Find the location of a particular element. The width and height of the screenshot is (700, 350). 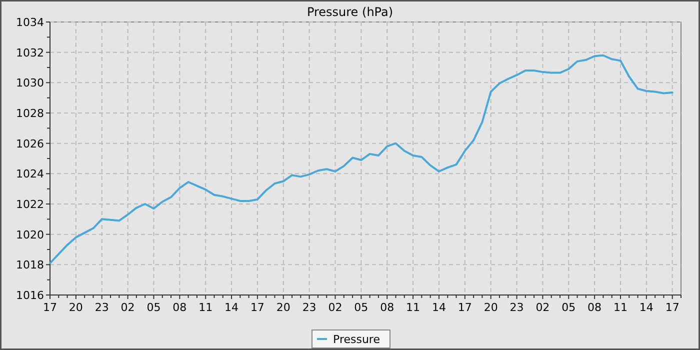

y-tick-label: 1030 is located at coordinates (30, 83).